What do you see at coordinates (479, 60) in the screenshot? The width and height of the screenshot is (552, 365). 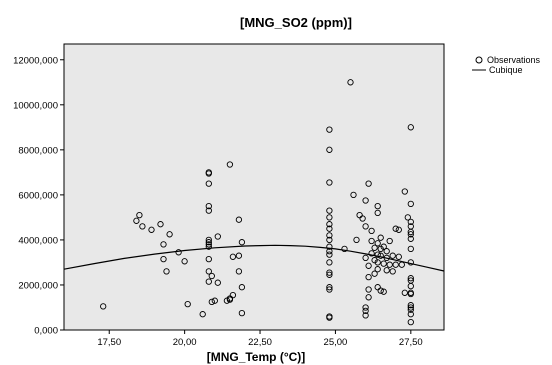 I see `legend-marker-observations` at bounding box center [479, 60].